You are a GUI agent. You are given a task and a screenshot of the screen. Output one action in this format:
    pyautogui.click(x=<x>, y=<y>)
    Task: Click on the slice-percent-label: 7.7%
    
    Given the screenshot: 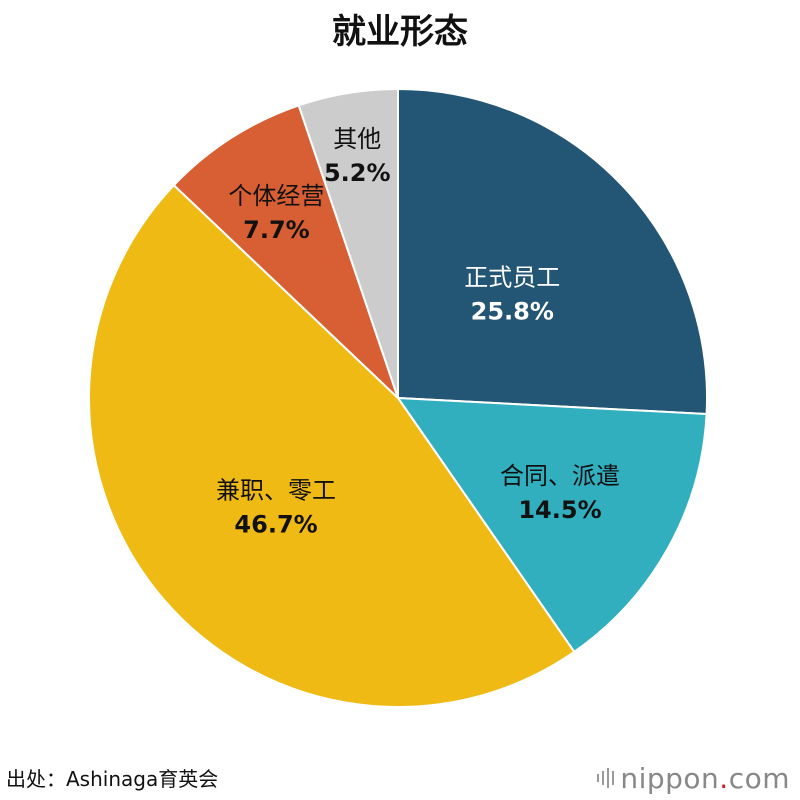 What is the action you would take?
    pyautogui.click(x=276, y=230)
    